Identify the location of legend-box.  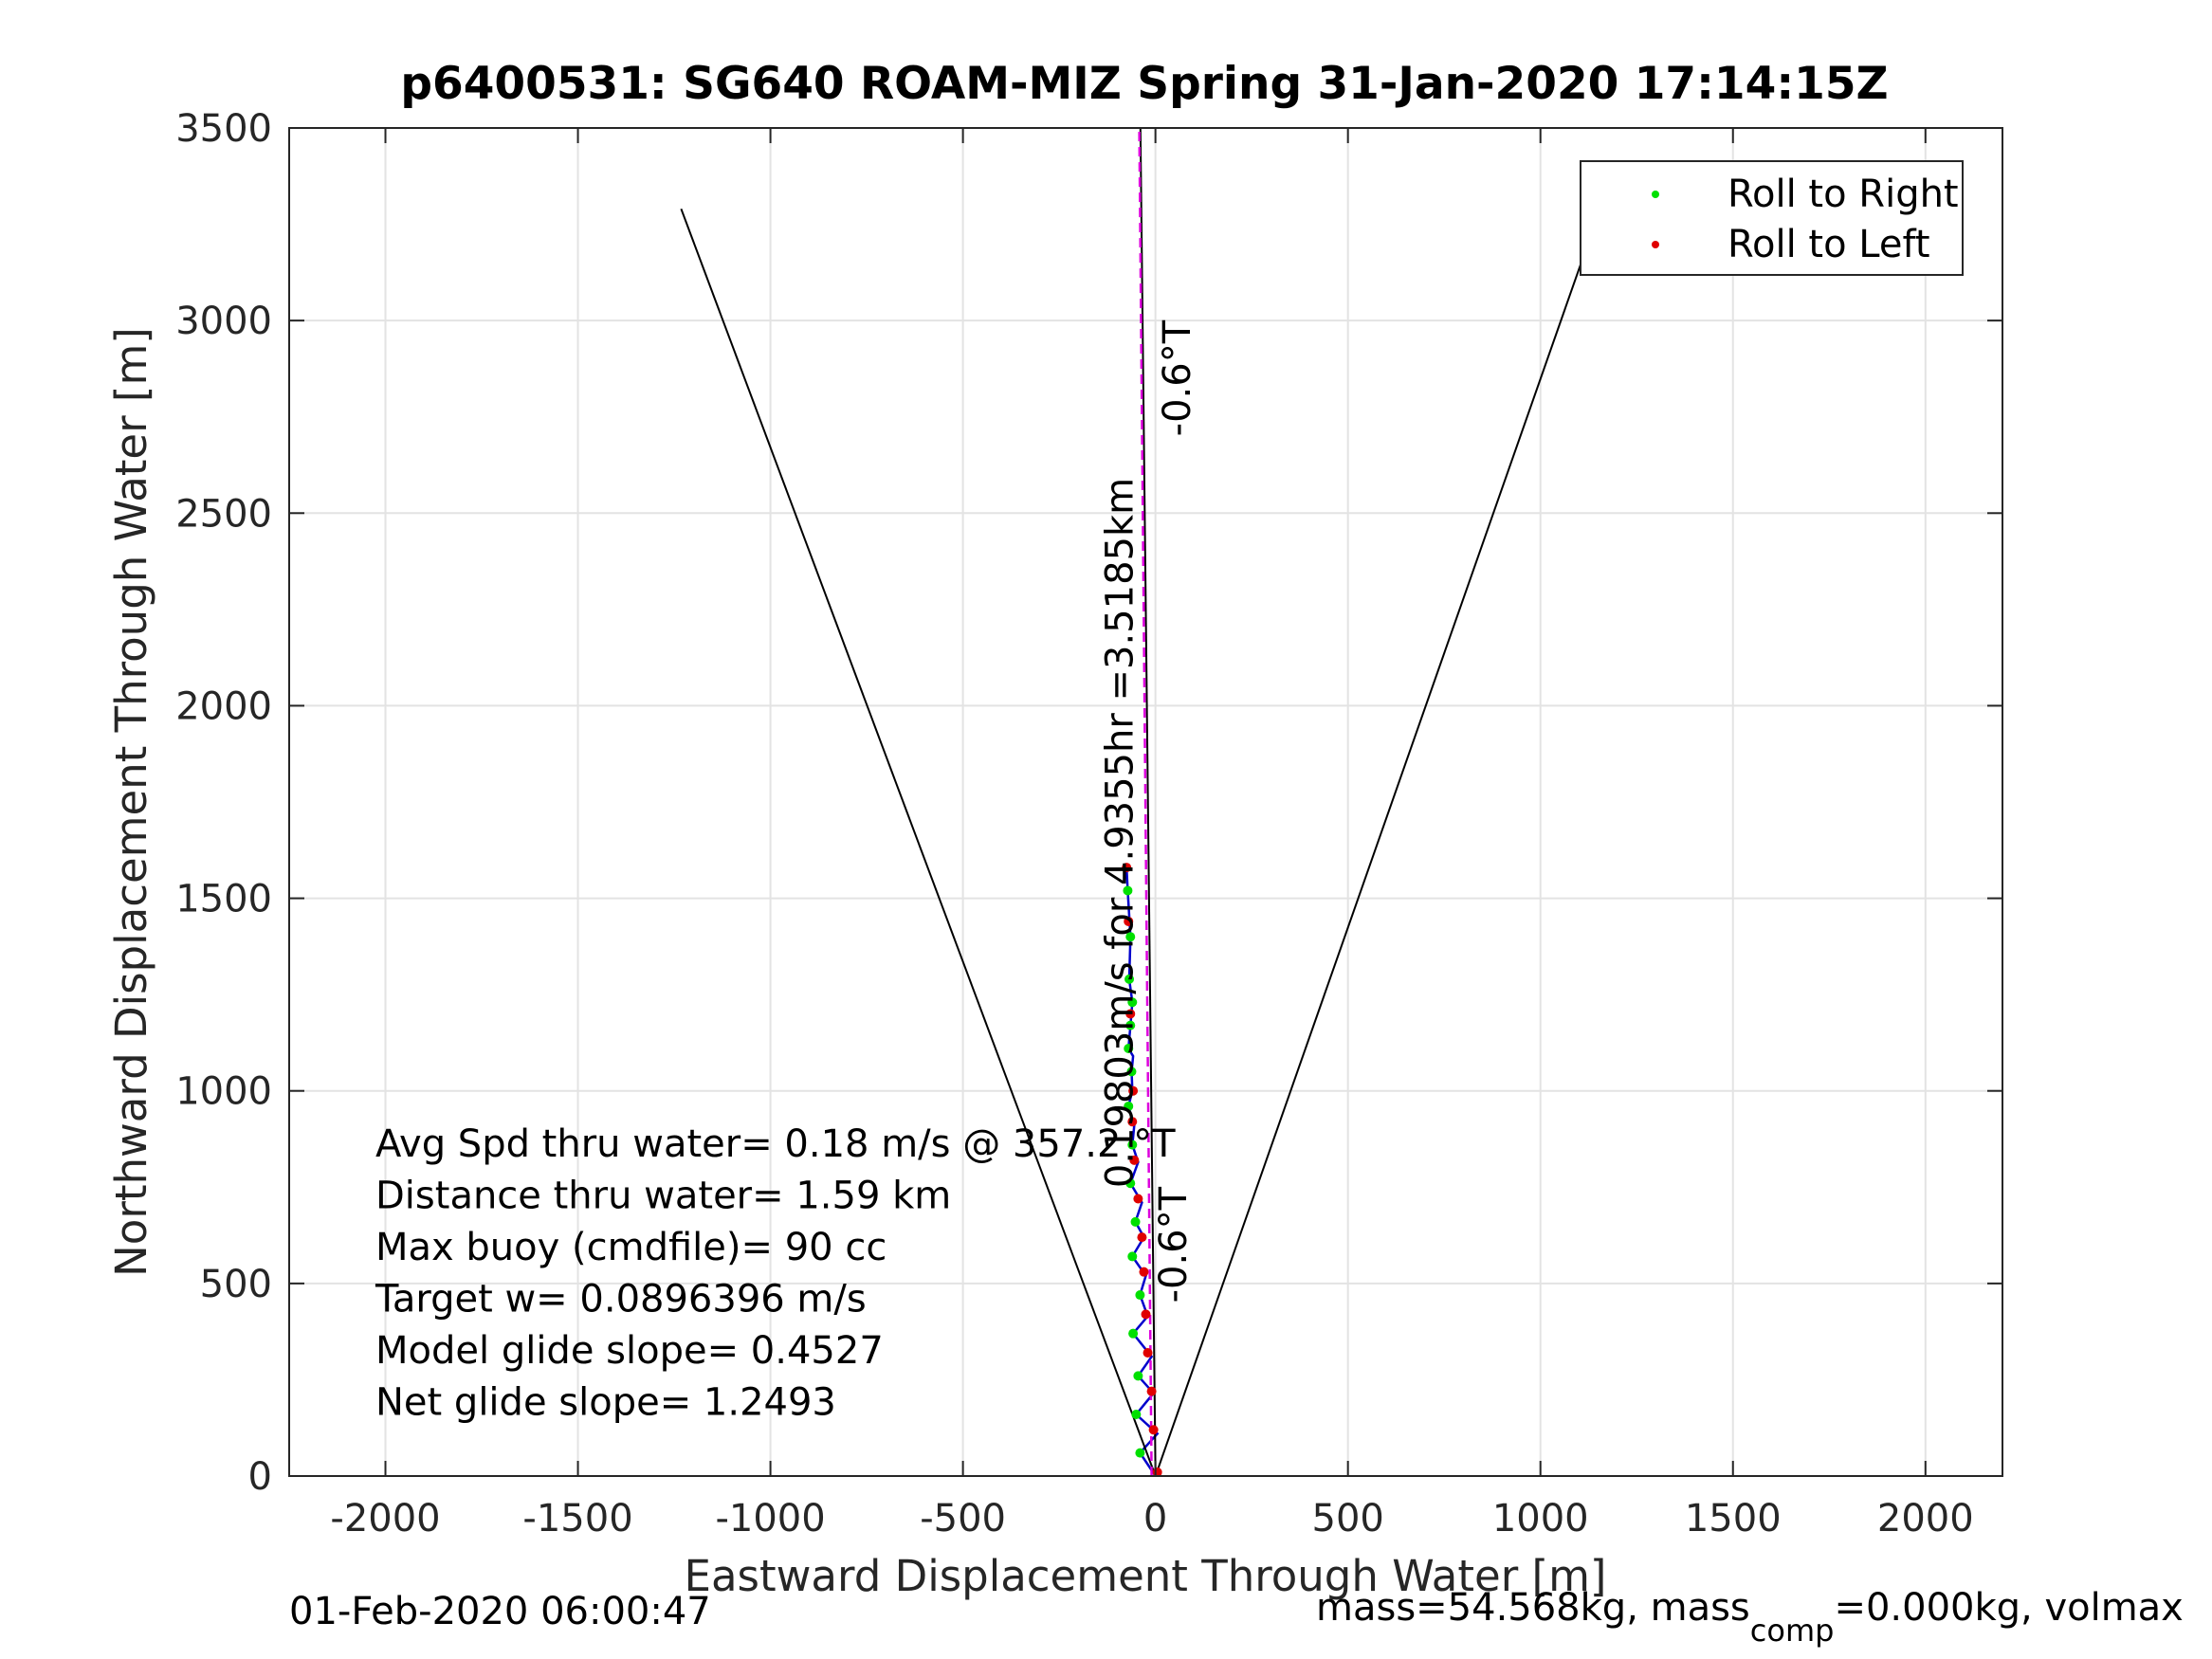
(1772, 218).